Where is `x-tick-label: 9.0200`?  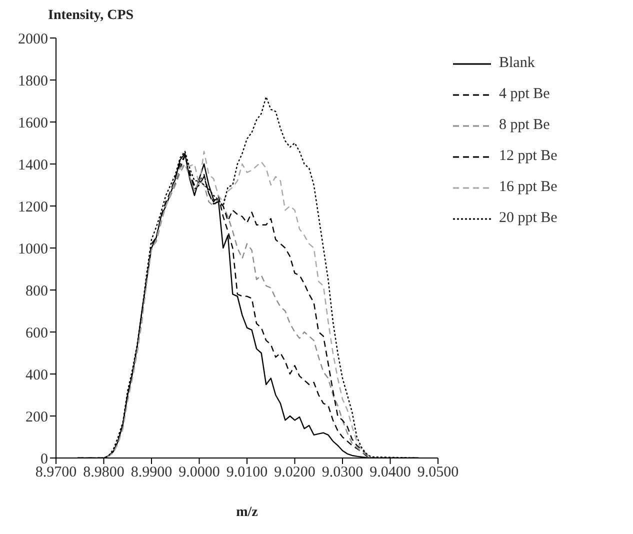
x-tick-label: 9.0200 is located at coordinates (295, 472).